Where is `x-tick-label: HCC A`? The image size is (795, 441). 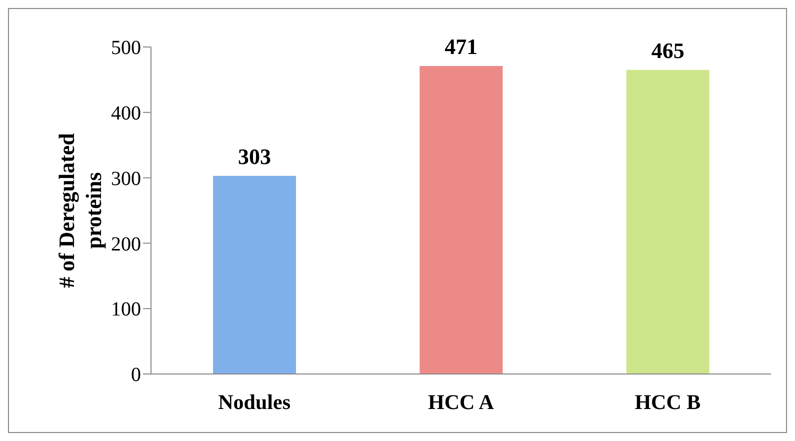 x-tick-label: HCC A is located at coordinates (461, 402).